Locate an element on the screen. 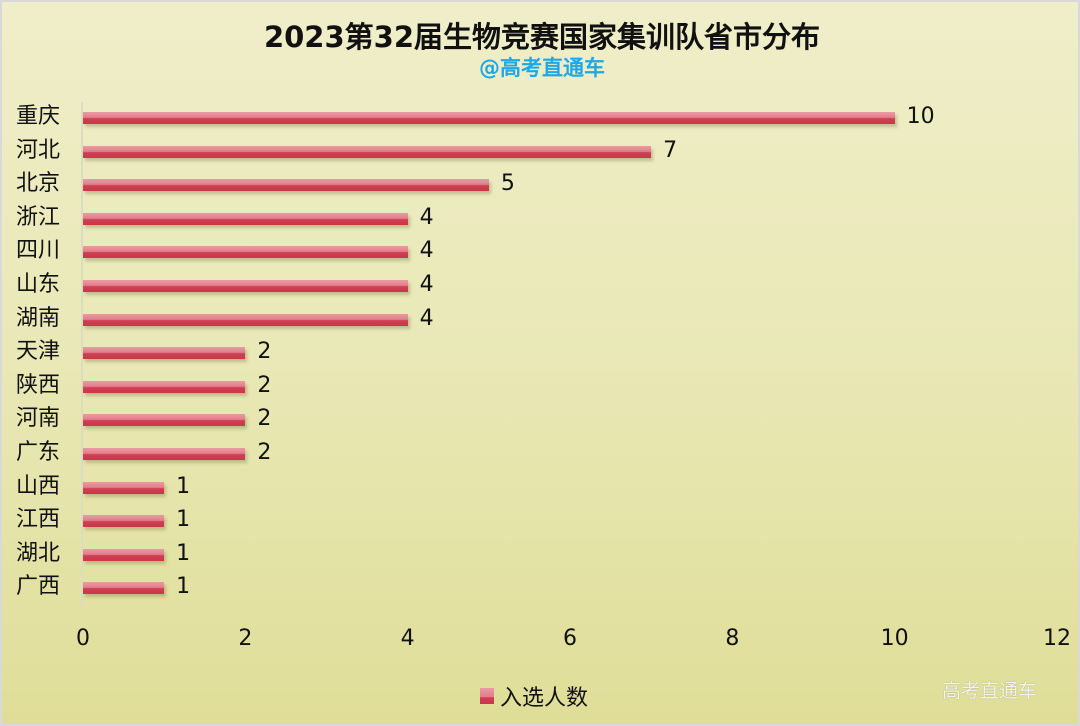 This screenshot has height=726, width=1080. x-tick-label: 8 is located at coordinates (732, 638).